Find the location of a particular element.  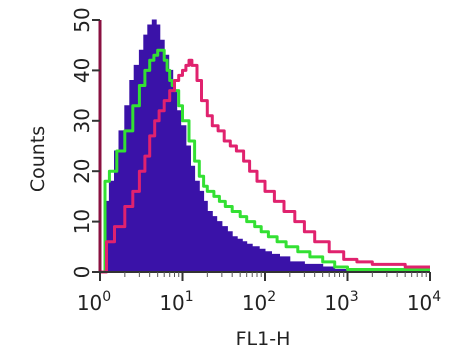

y-tick-label: 0 is located at coordinates (82, 272).